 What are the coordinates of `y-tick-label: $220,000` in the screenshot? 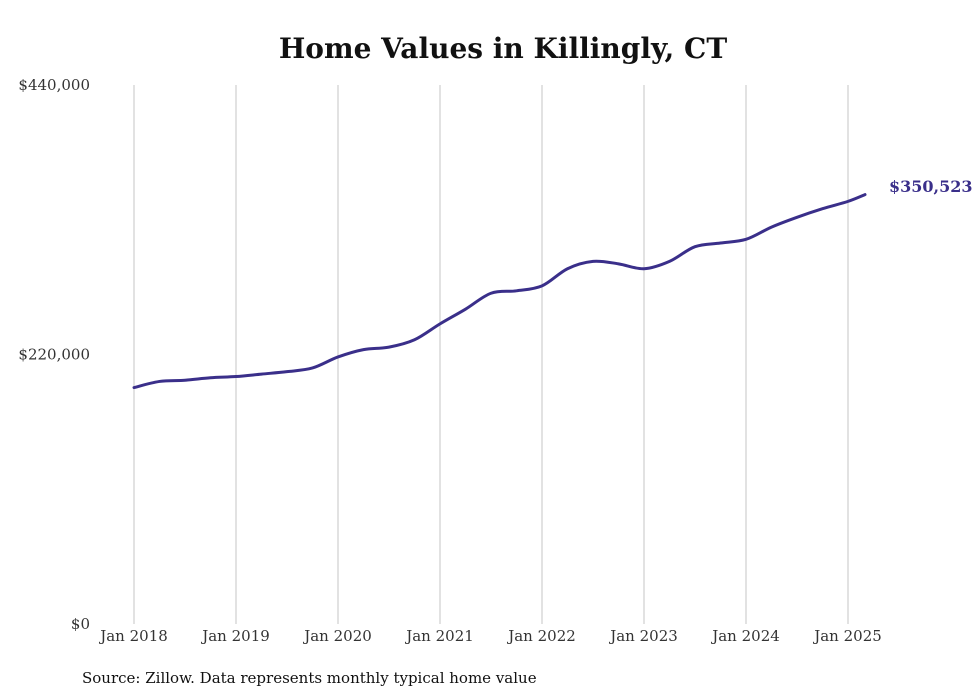 It's located at (54, 355).